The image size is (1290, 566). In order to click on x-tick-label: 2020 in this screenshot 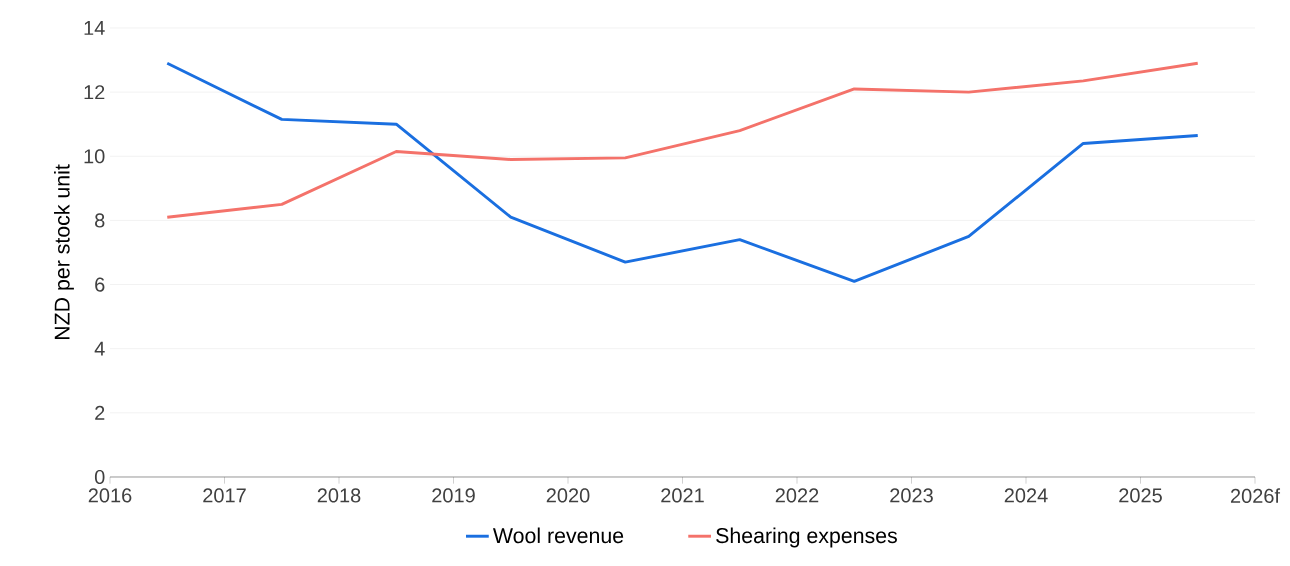, I will do `click(568, 495)`.